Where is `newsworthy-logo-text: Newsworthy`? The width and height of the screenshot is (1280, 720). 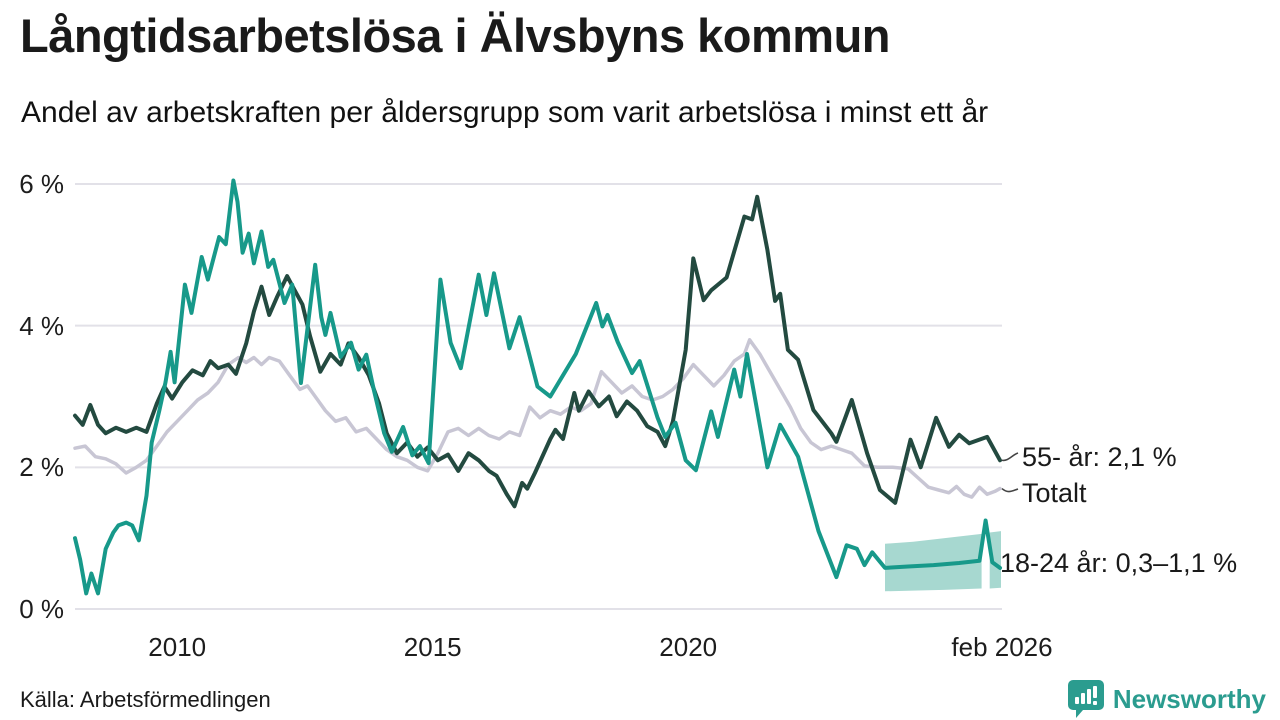
newsworthy-logo-text: Newsworthy is located at coordinates (1189, 698).